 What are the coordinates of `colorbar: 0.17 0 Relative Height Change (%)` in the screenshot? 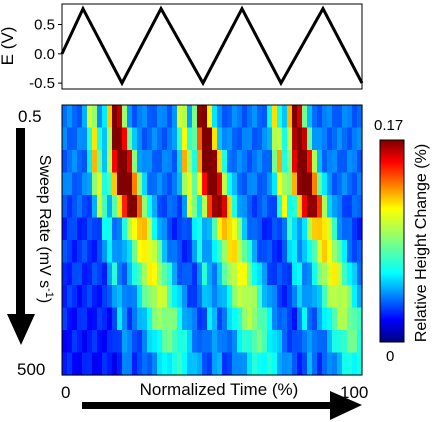 It's located at (402, 241).